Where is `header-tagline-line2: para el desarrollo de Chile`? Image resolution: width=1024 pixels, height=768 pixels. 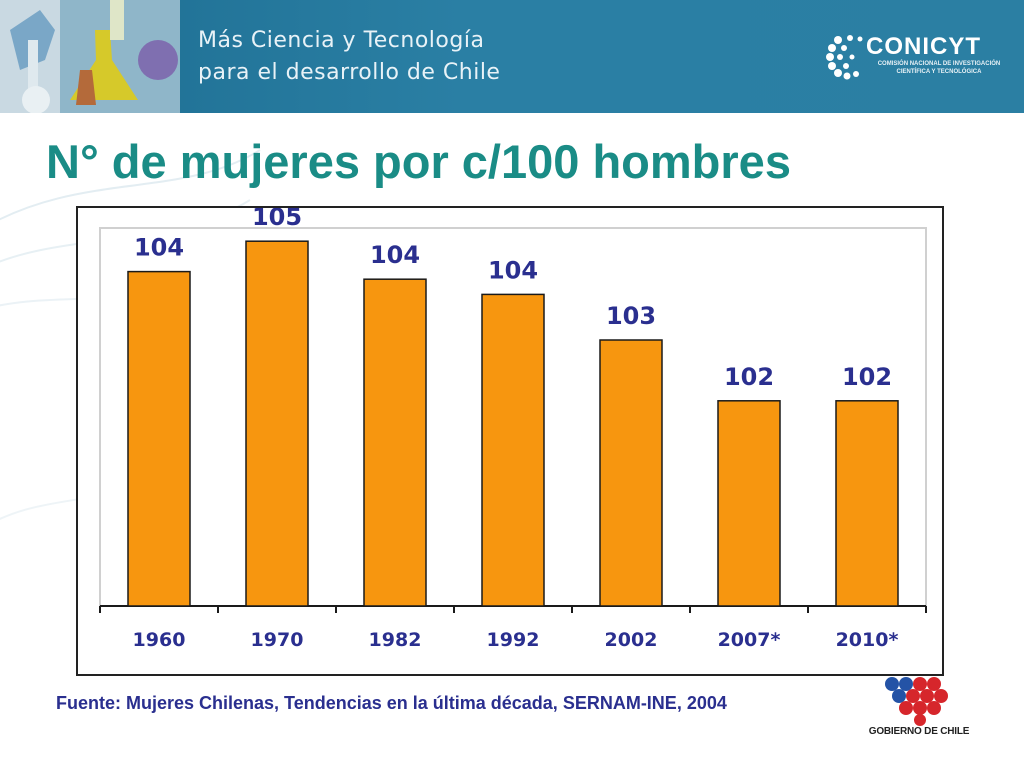
header-tagline-line2: para el desarrollo de Chile is located at coordinates (349, 72).